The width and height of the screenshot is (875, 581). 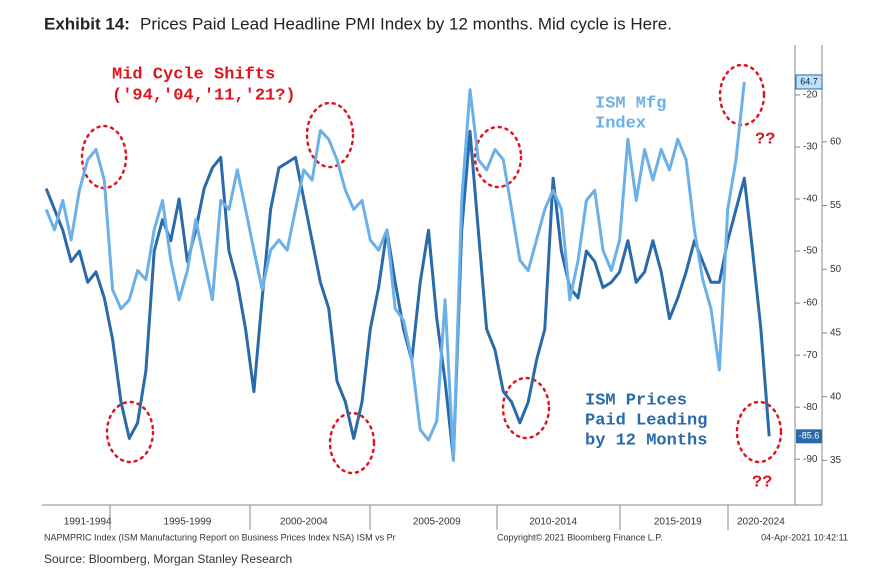 I want to click on y2-tick-label: 50, so click(x=836, y=269).